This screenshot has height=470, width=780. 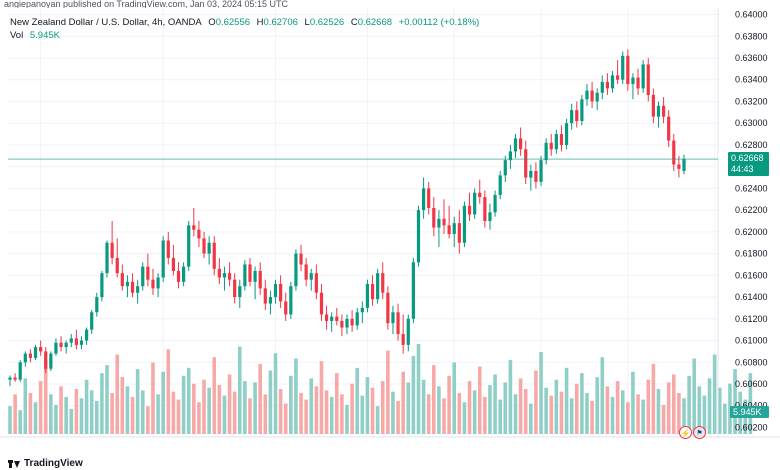 What do you see at coordinates (742, 169) in the screenshot?
I see `bar-countdown: 44:43` at bounding box center [742, 169].